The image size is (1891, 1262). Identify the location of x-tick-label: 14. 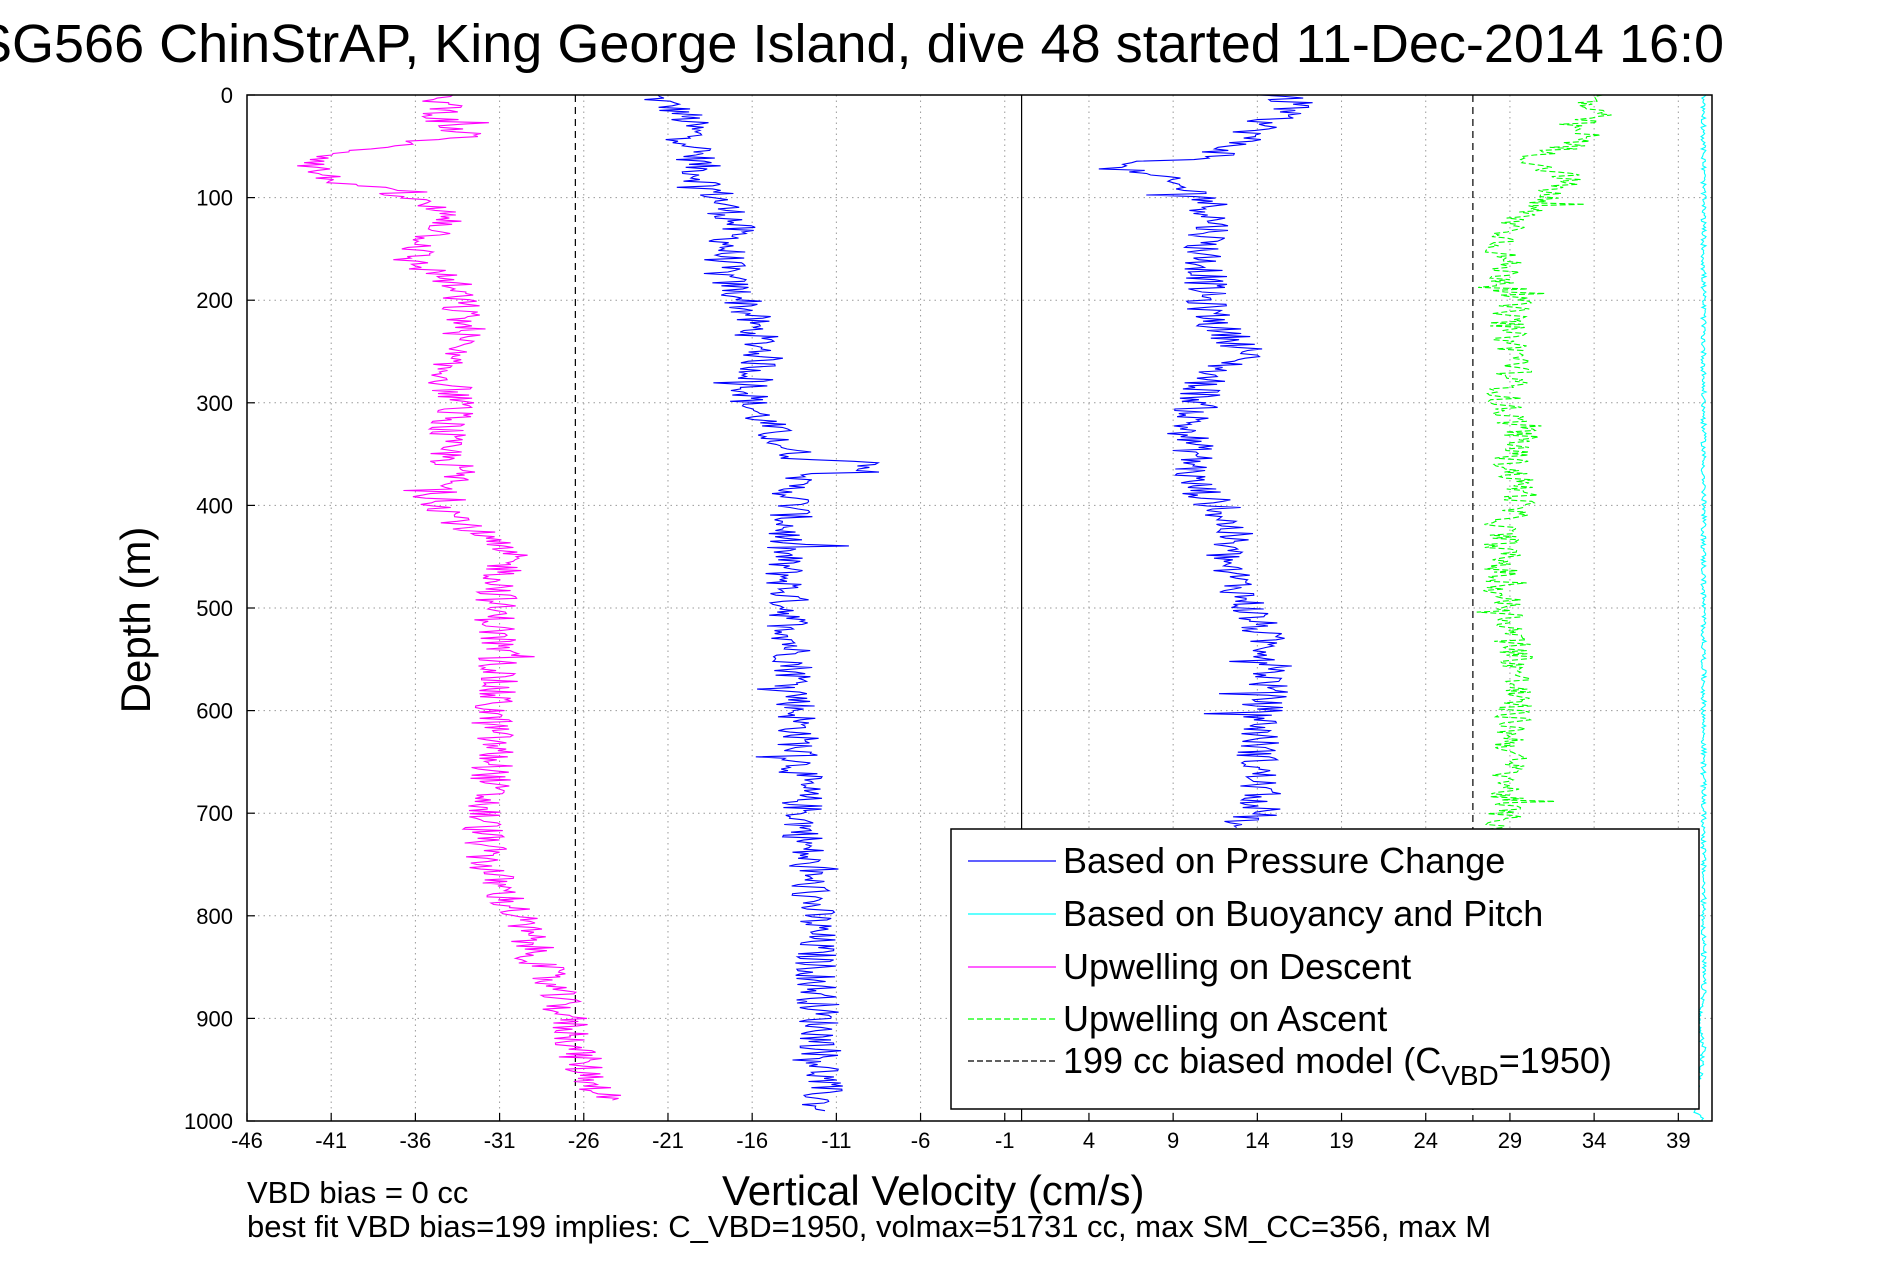
(1257, 1140).